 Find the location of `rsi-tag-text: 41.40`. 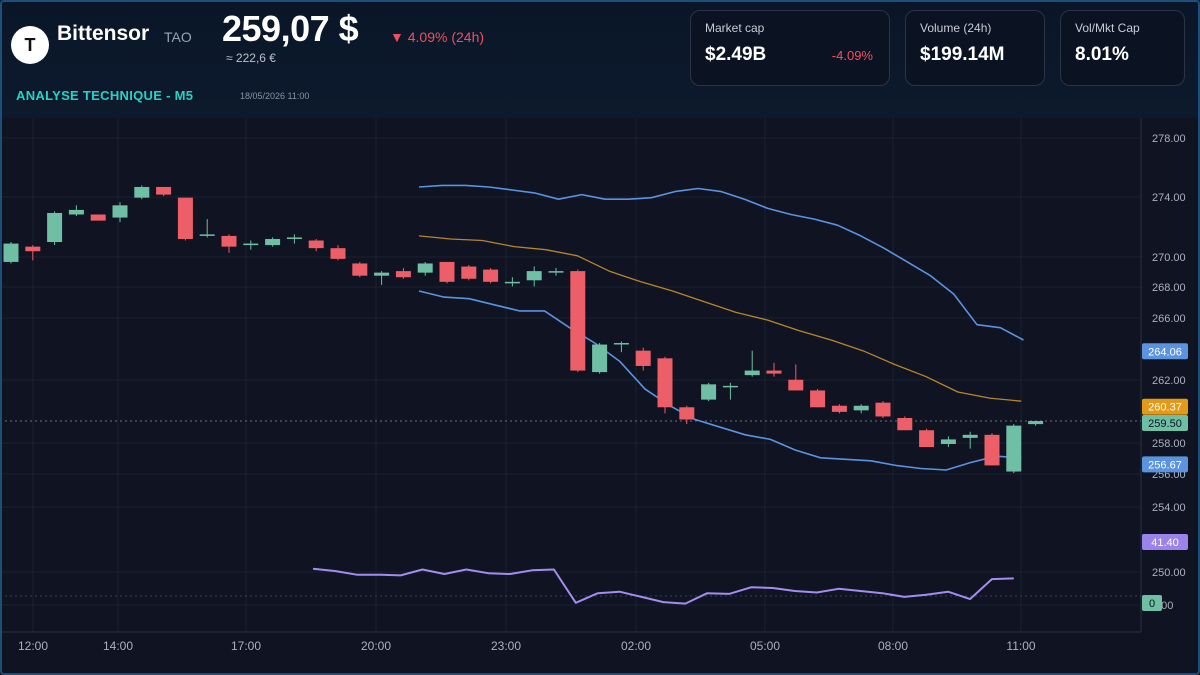

rsi-tag-text: 41.40 is located at coordinates (1165, 543).